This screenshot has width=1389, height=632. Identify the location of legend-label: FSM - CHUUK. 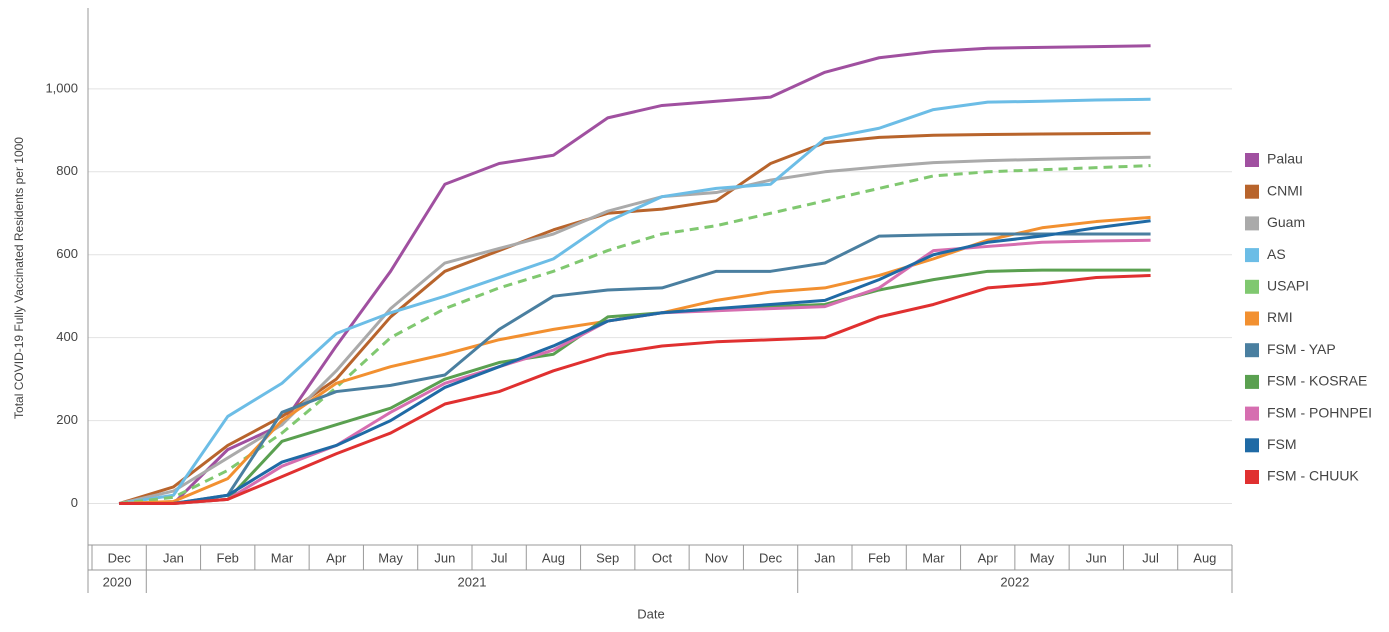
(1313, 476).